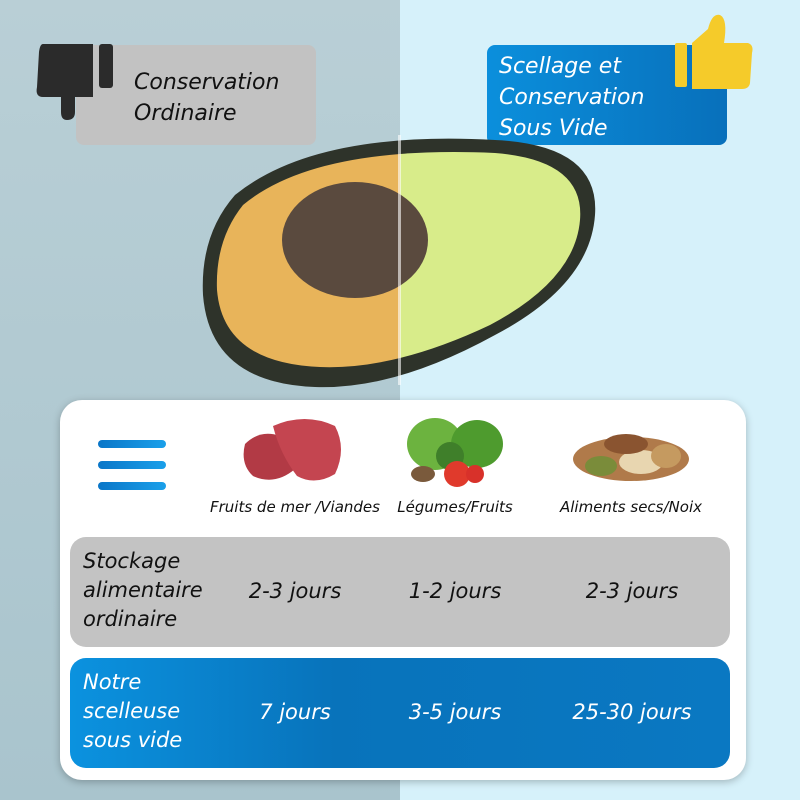 This screenshot has width=800, height=800. Describe the element at coordinates (143, 590) in the screenshot. I see `row-label: Stockage alimentaire ordinaire` at that location.